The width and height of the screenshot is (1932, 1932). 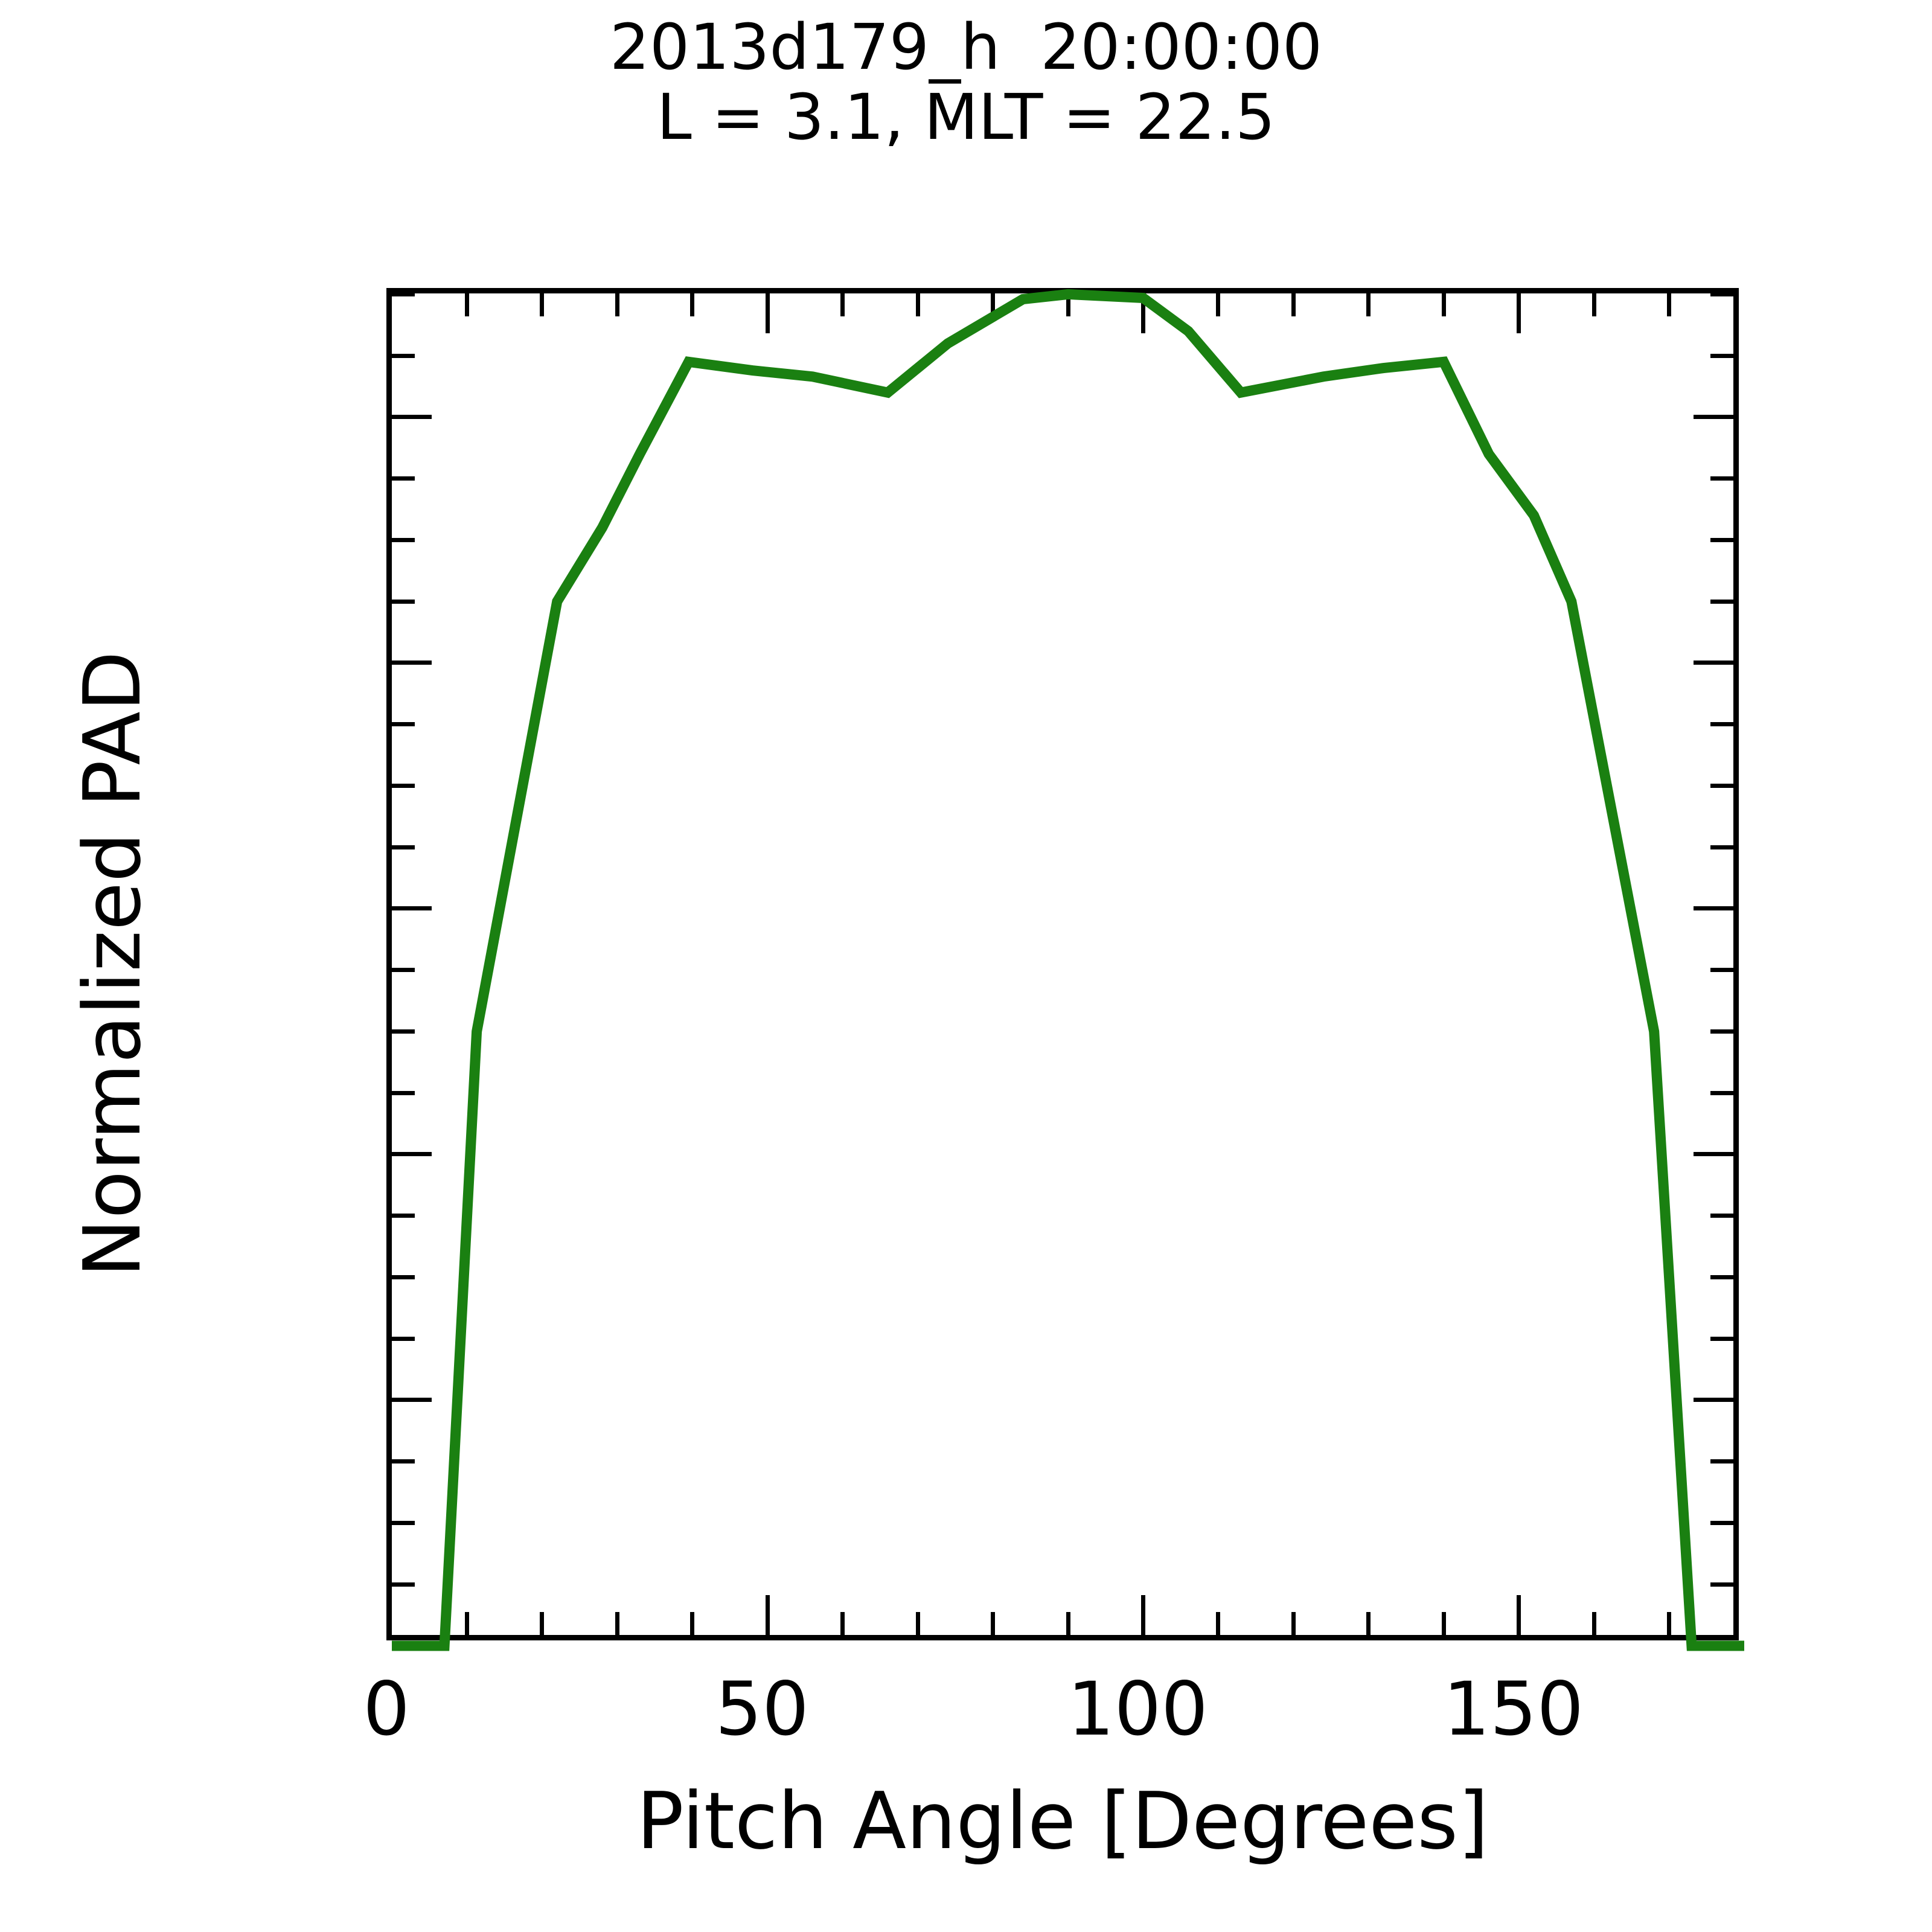 What do you see at coordinates (403, 785) in the screenshot?
I see `y-axis-tick-left-0.7` at bounding box center [403, 785].